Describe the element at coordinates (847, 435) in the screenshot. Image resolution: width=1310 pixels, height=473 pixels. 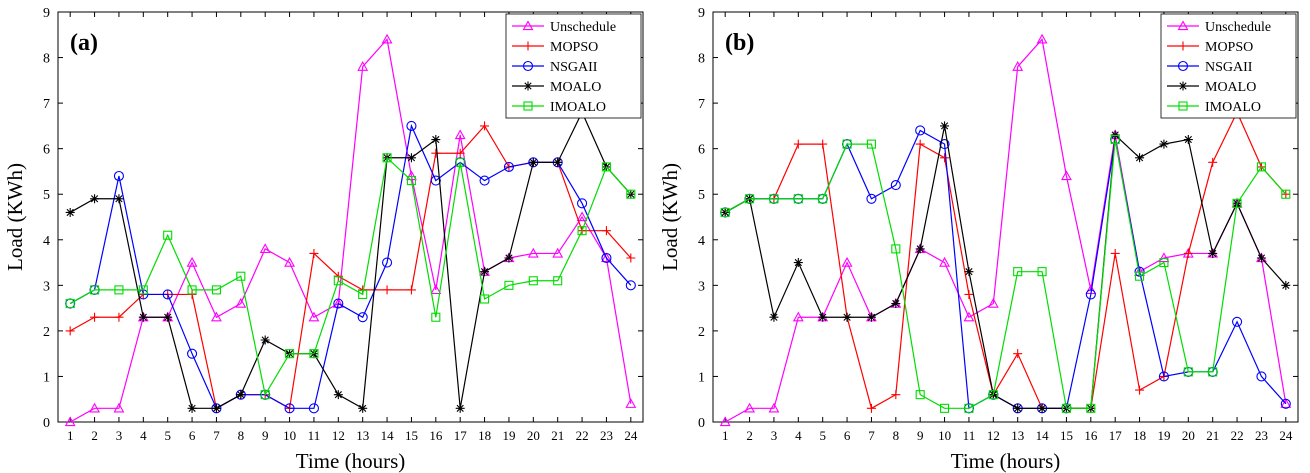
I see `chart-b-xtick-label: 6` at that location.